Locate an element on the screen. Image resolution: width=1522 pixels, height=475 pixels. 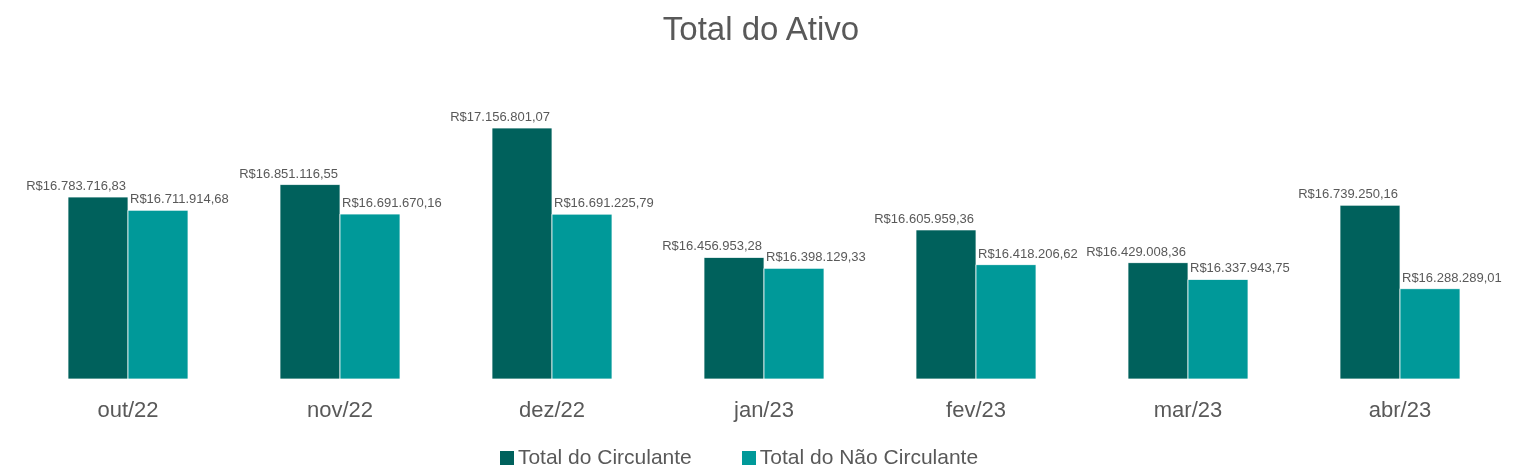
data-label: R$16.711.914,68 is located at coordinates (179, 199).